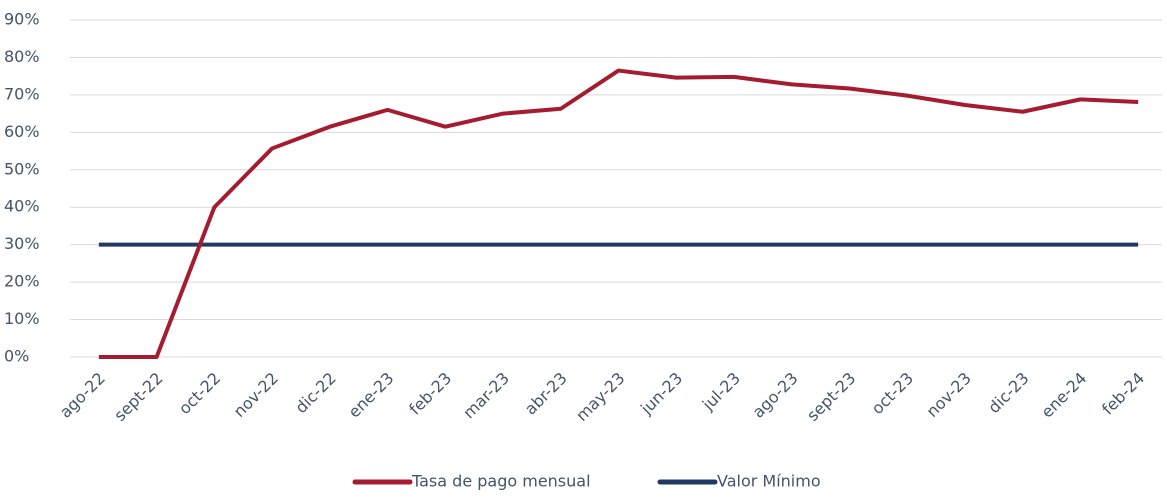 The height and width of the screenshot is (498, 1167). I want to click on y-tick-label: 90%, so click(22, 19).